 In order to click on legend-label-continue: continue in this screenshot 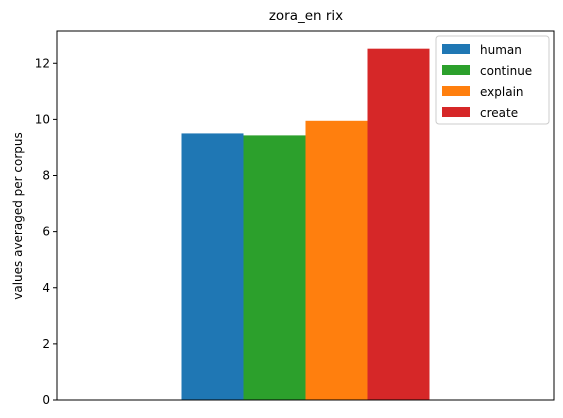, I will do `click(506, 71)`.